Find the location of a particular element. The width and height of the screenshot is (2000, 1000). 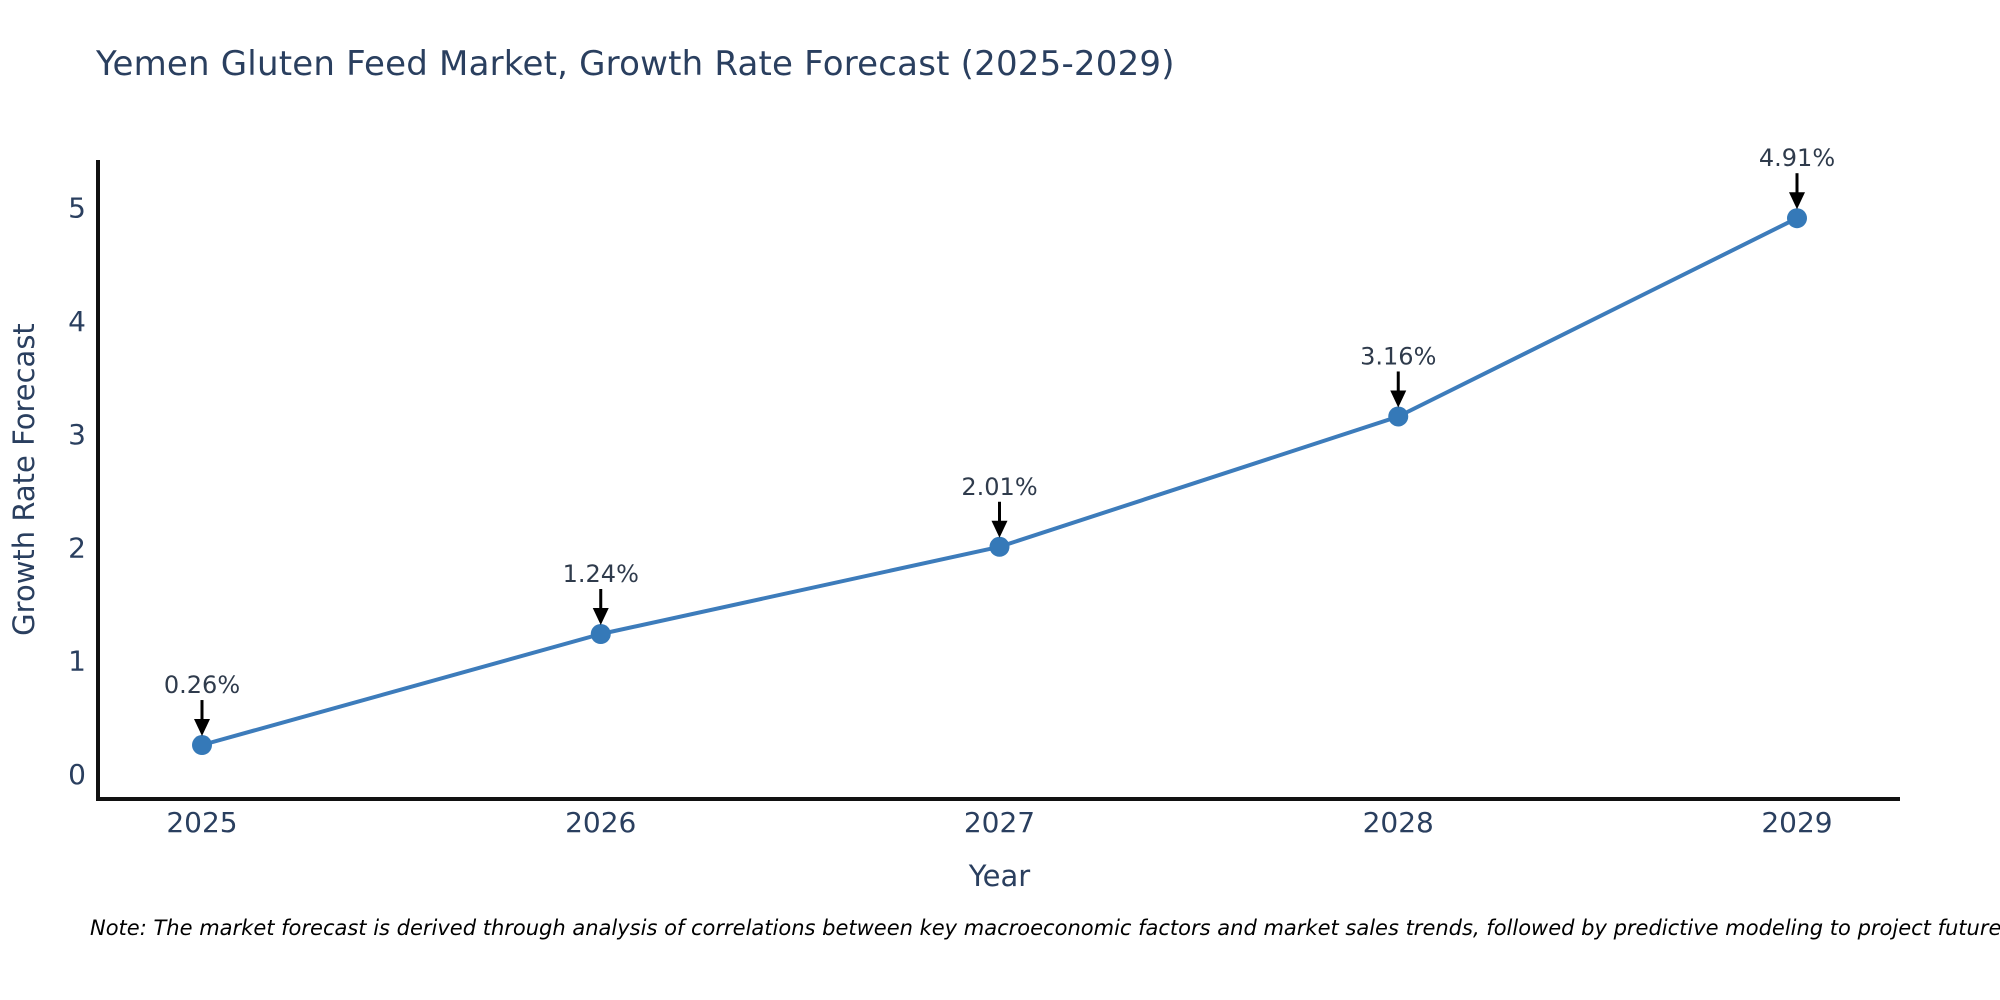

y-axis-title: Growth Rate Forecast is located at coordinates (24, 479).